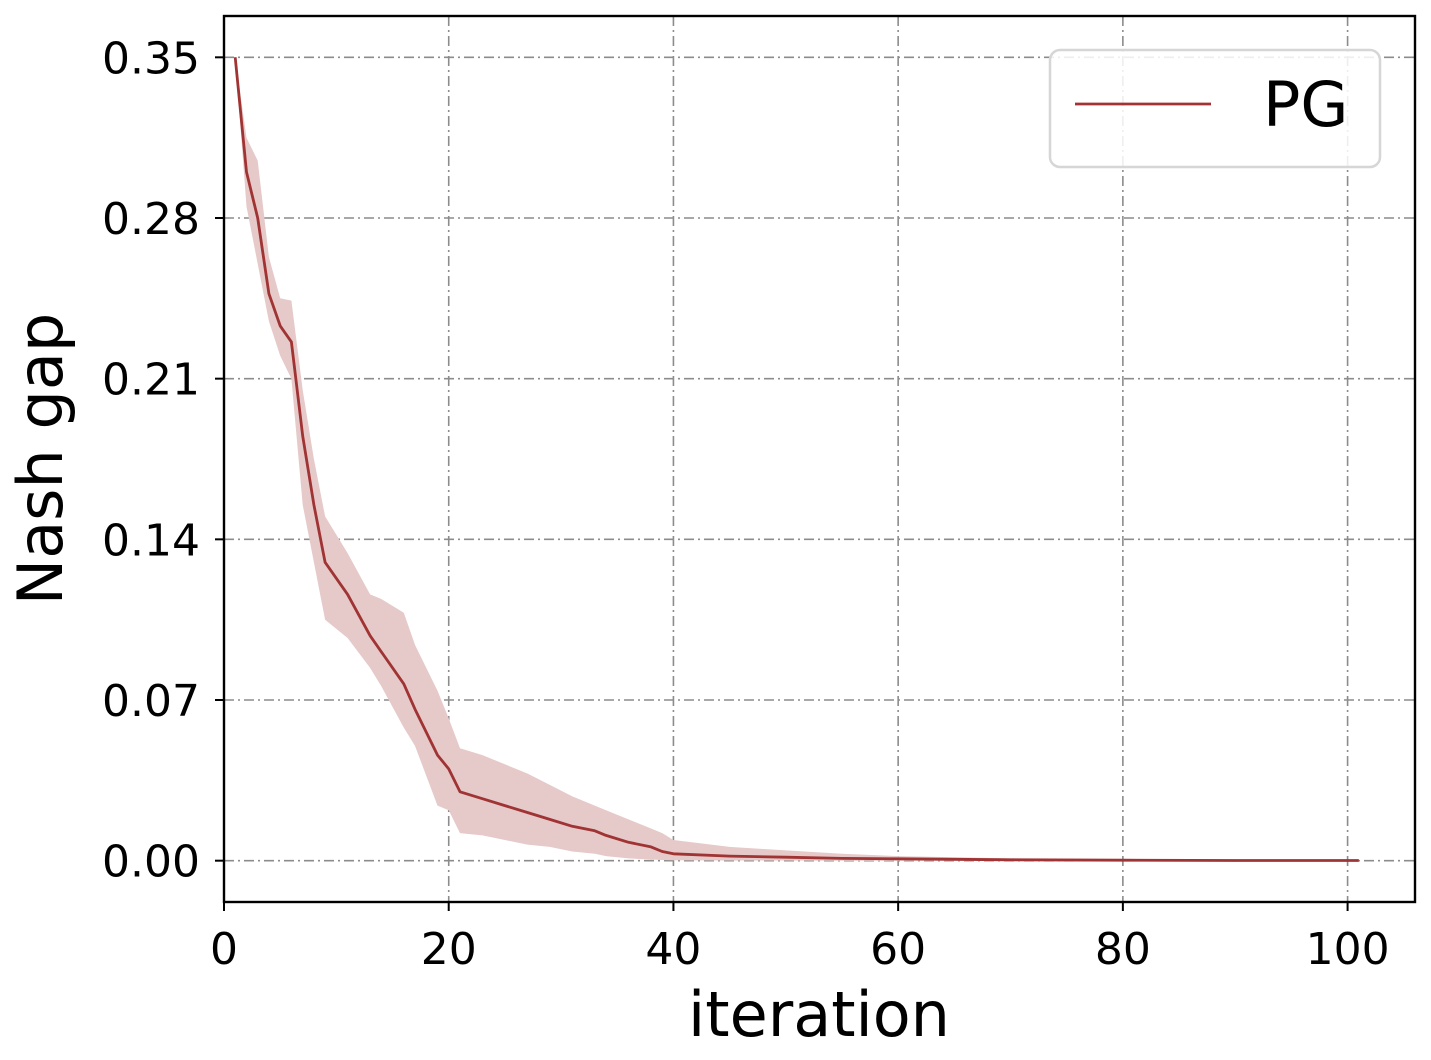 The image size is (1431, 1060). Describe the element at coordinates (819, 1014) in the screenshot. I see `x-axis-label: iteration` at that location.